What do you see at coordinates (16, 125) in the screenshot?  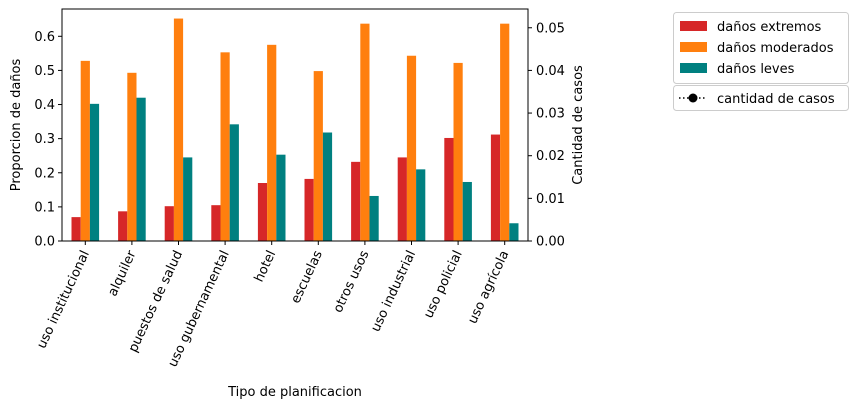 I see `left-axis-title: Proporcion de daños` at bounding box center [16, 125].